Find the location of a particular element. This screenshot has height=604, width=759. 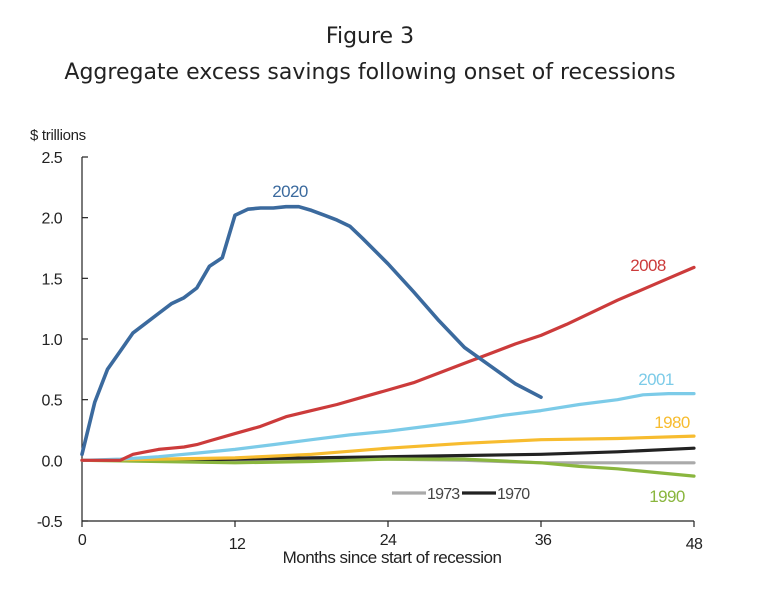

y-tick-label: 0.5 is located at coordinates (52, 401).